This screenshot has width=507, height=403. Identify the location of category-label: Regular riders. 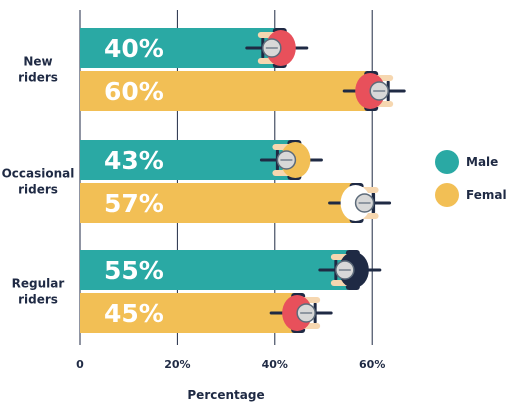
(38, 292).